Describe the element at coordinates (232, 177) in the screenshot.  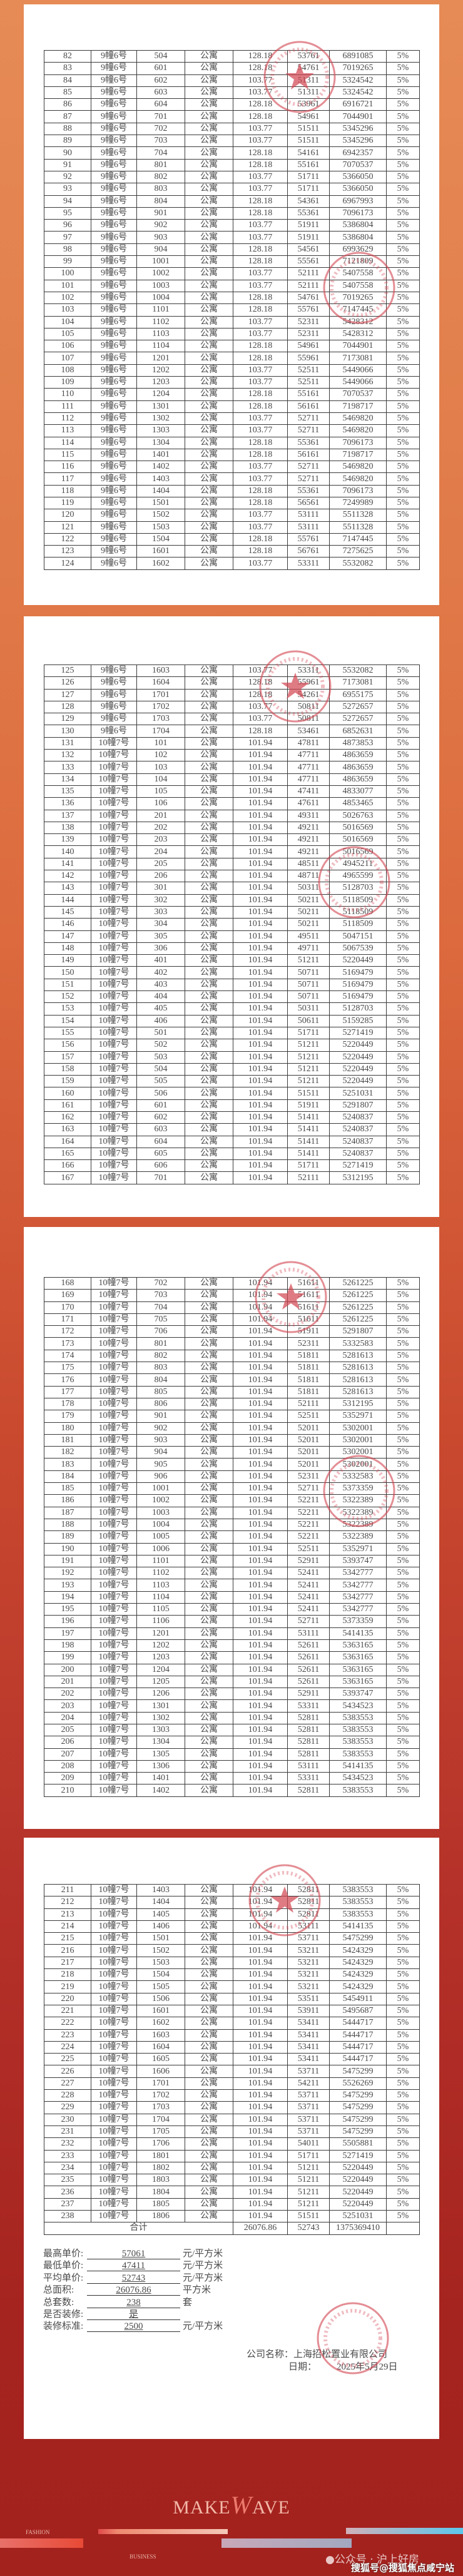
I see `table-row: 92 9幢6号 802 公寓 103.77 51711 5366050 5%` at that location.